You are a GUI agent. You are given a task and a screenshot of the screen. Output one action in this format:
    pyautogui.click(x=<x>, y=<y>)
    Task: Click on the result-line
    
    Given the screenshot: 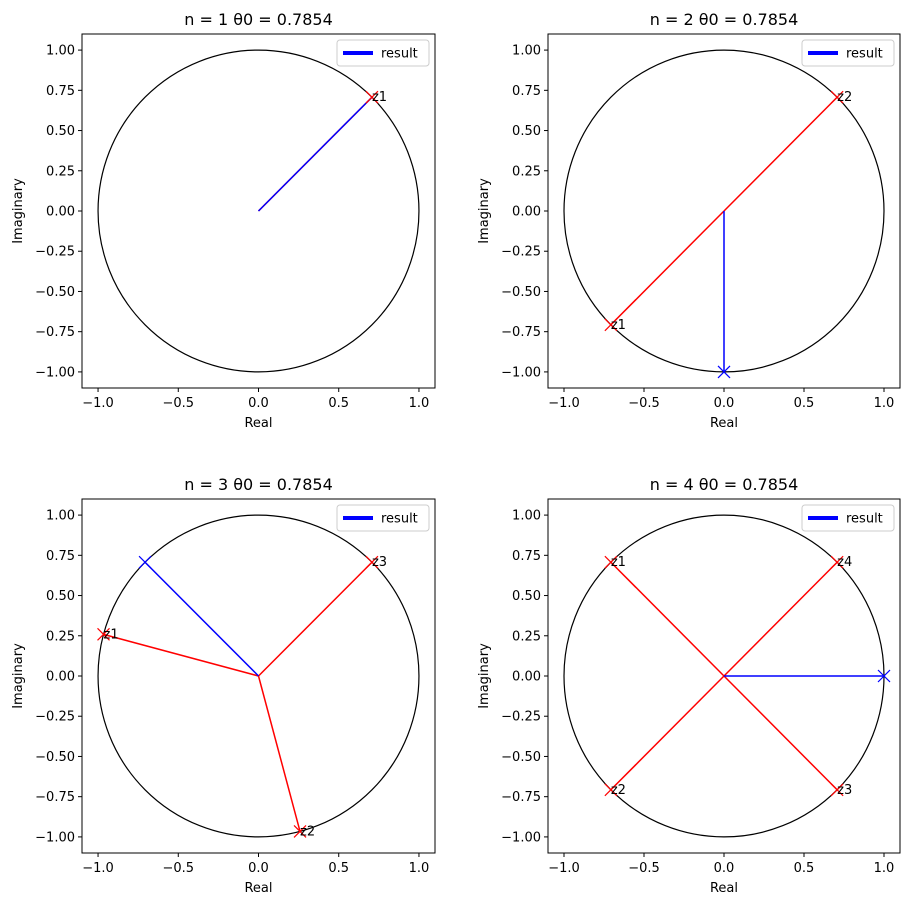 What is the action you would take?
    pyautogui.click(x=315, y=154)
    